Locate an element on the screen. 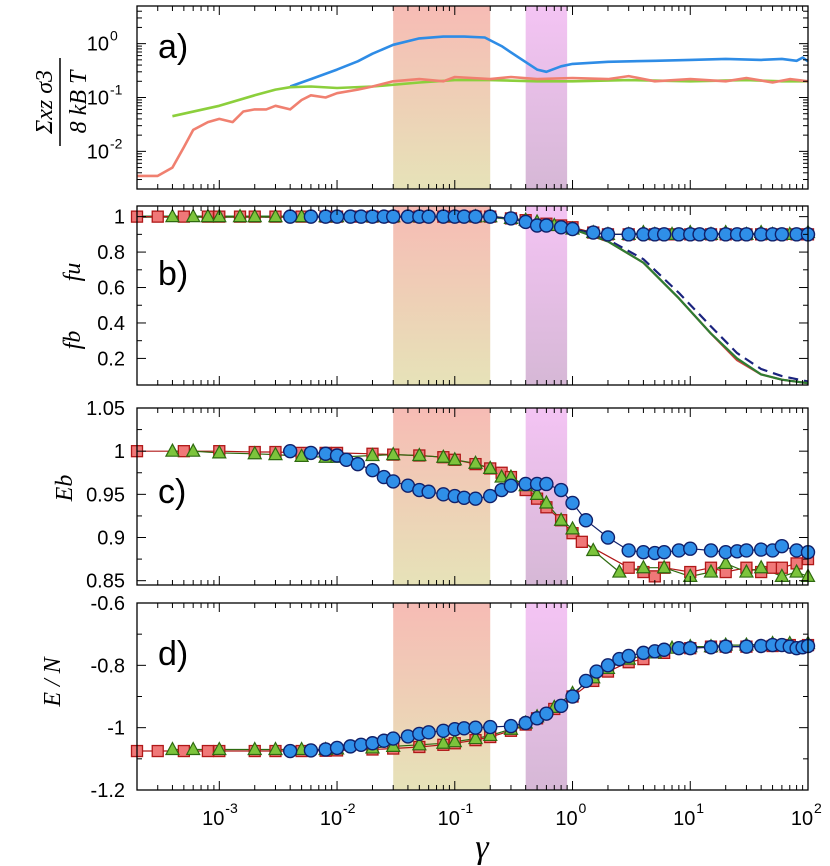  series-line-blue is located at coordinates (549, 61).